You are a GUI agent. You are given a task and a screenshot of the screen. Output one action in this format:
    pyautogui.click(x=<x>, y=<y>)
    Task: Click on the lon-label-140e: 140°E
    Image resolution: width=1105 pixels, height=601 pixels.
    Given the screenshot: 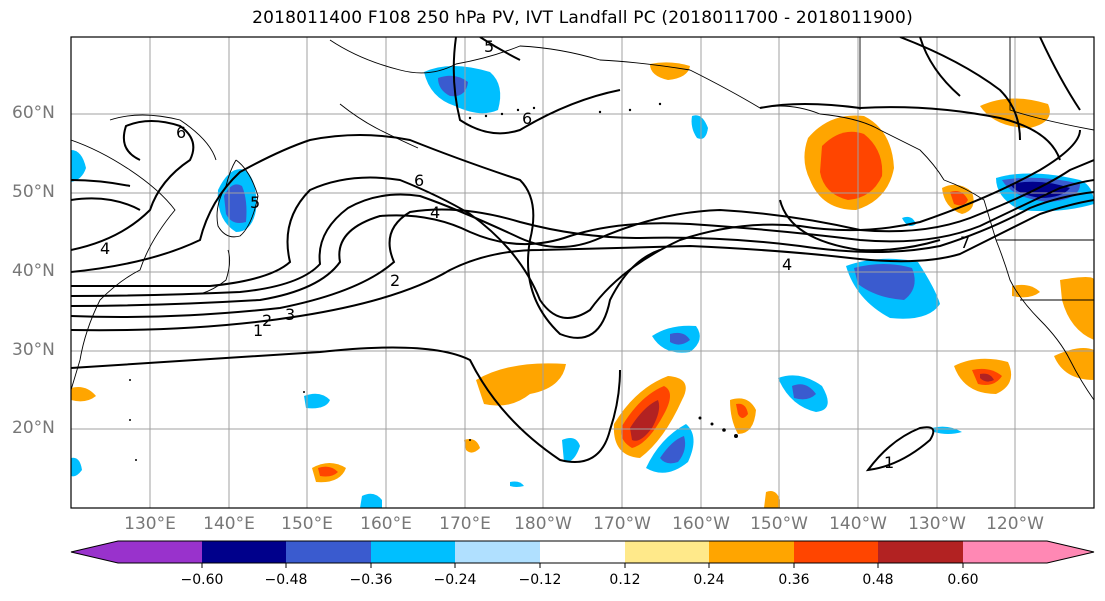 What is the action you would take?
    pyautogui.click(x=229, y=524)
    